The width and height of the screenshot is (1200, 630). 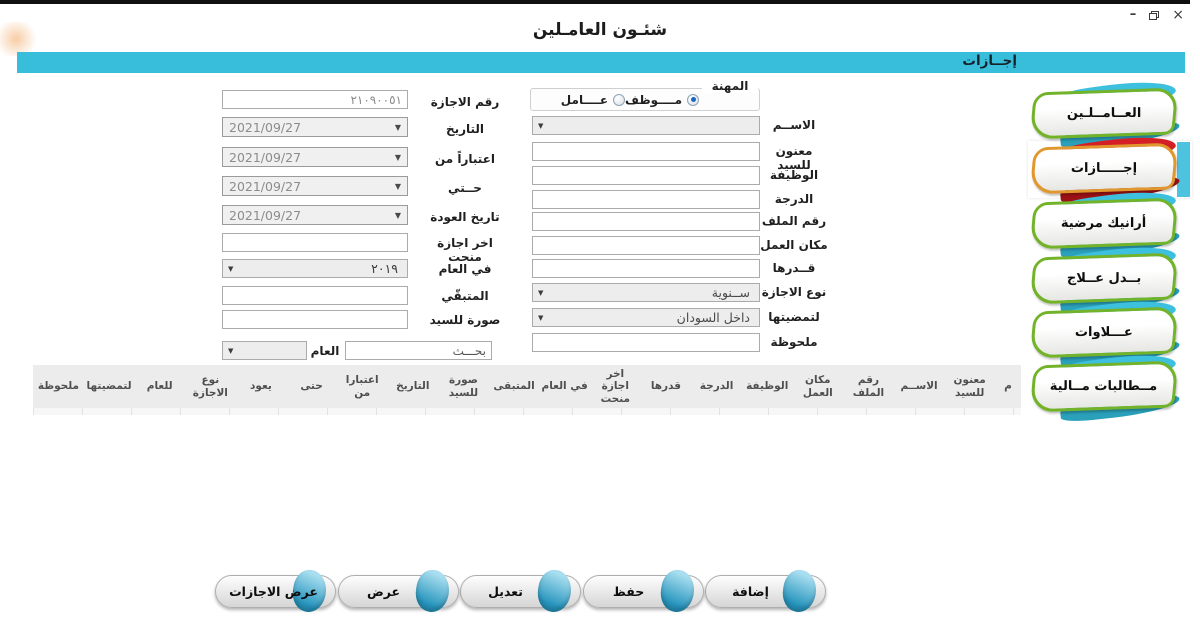 I want to click on file-number-input, so click(x=646, y=221).